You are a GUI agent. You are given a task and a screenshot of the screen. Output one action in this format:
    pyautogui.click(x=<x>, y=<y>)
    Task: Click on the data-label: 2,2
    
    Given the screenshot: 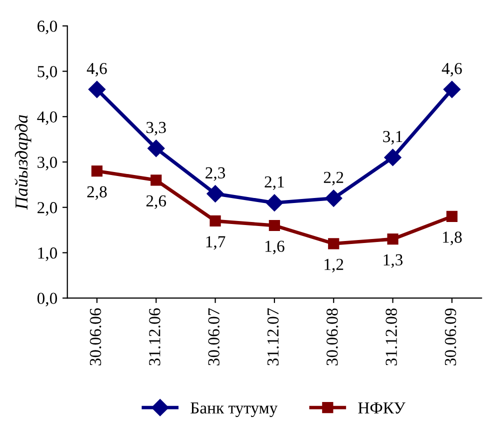 What is the action you would take?
    pyautogui.click(x=334, y=179)
    